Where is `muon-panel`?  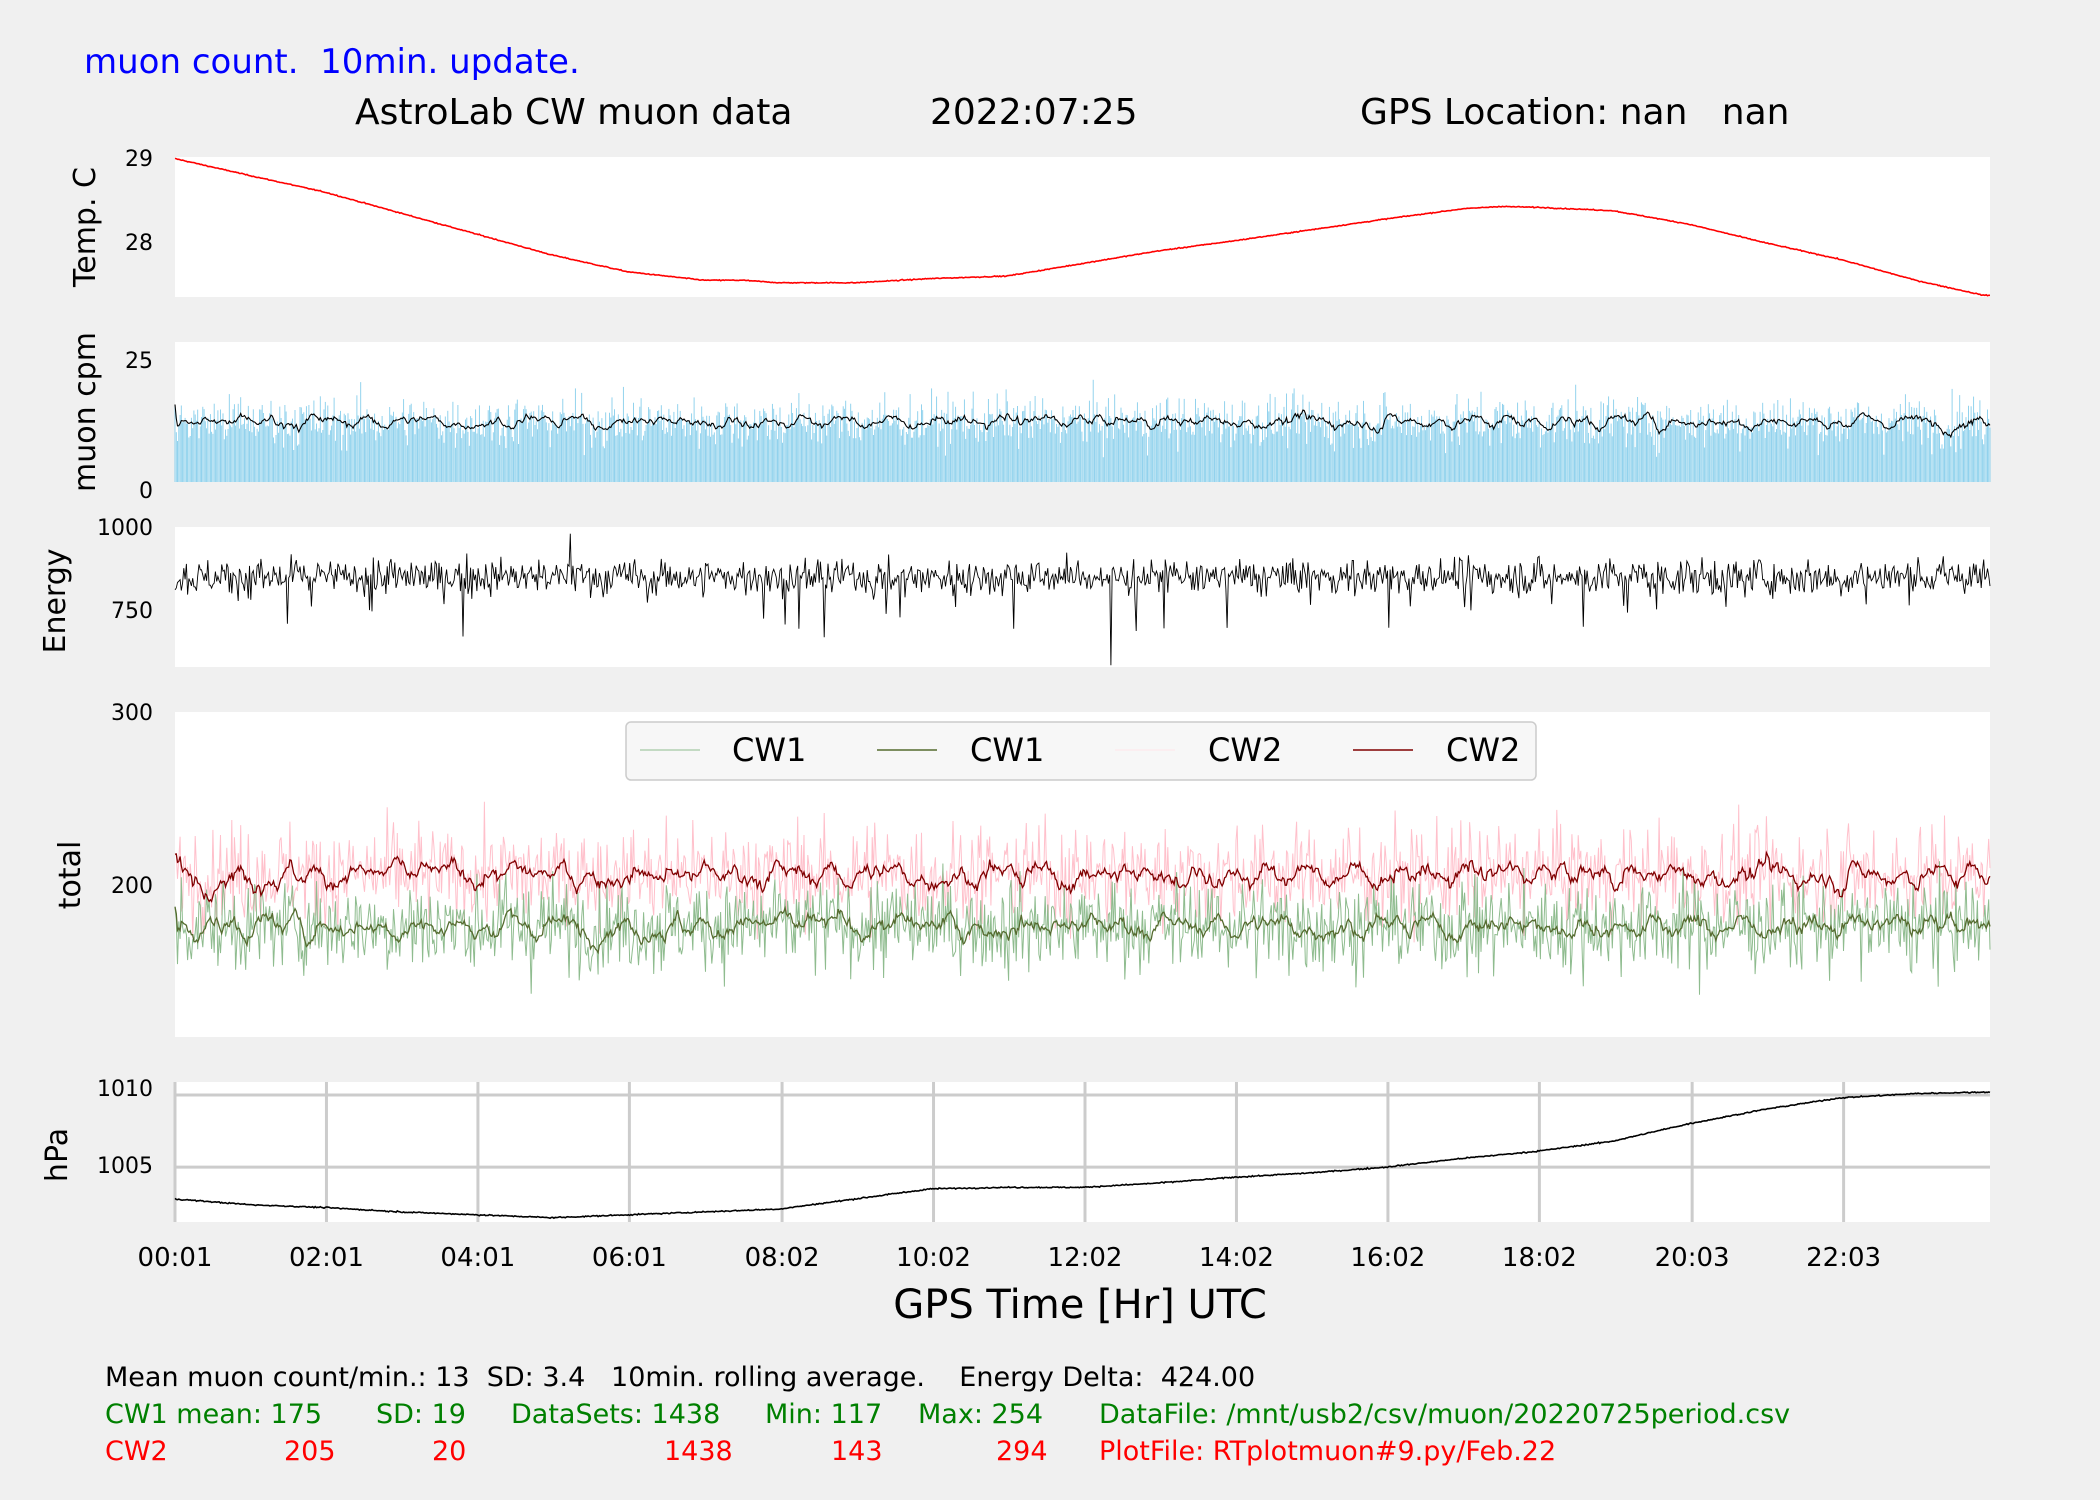 muon-panel is located at coordinates (1082, 412).